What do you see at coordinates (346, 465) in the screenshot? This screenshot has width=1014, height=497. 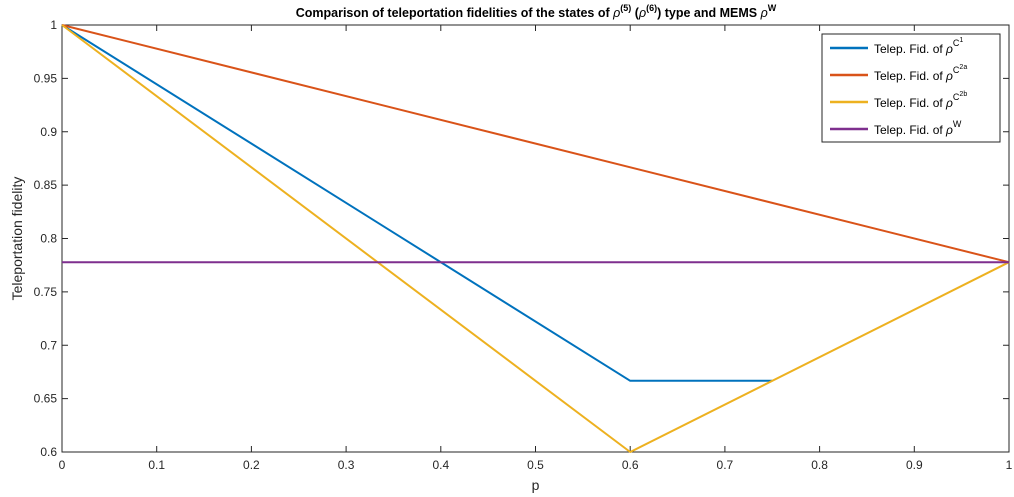 I see `x-tick-label: 0.3` at bounding box center [346, 465].